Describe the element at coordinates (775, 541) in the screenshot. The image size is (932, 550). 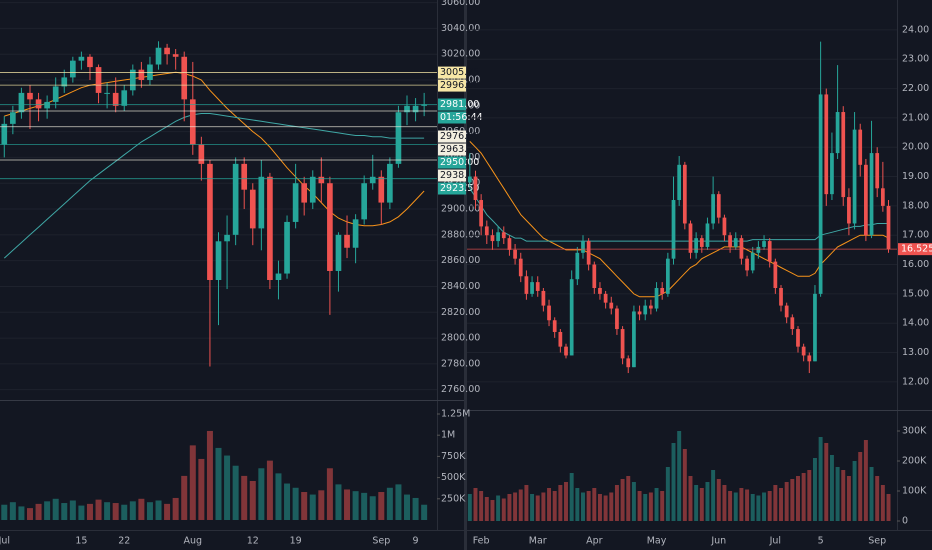
I see `x-tick-label: Jul` at that location.